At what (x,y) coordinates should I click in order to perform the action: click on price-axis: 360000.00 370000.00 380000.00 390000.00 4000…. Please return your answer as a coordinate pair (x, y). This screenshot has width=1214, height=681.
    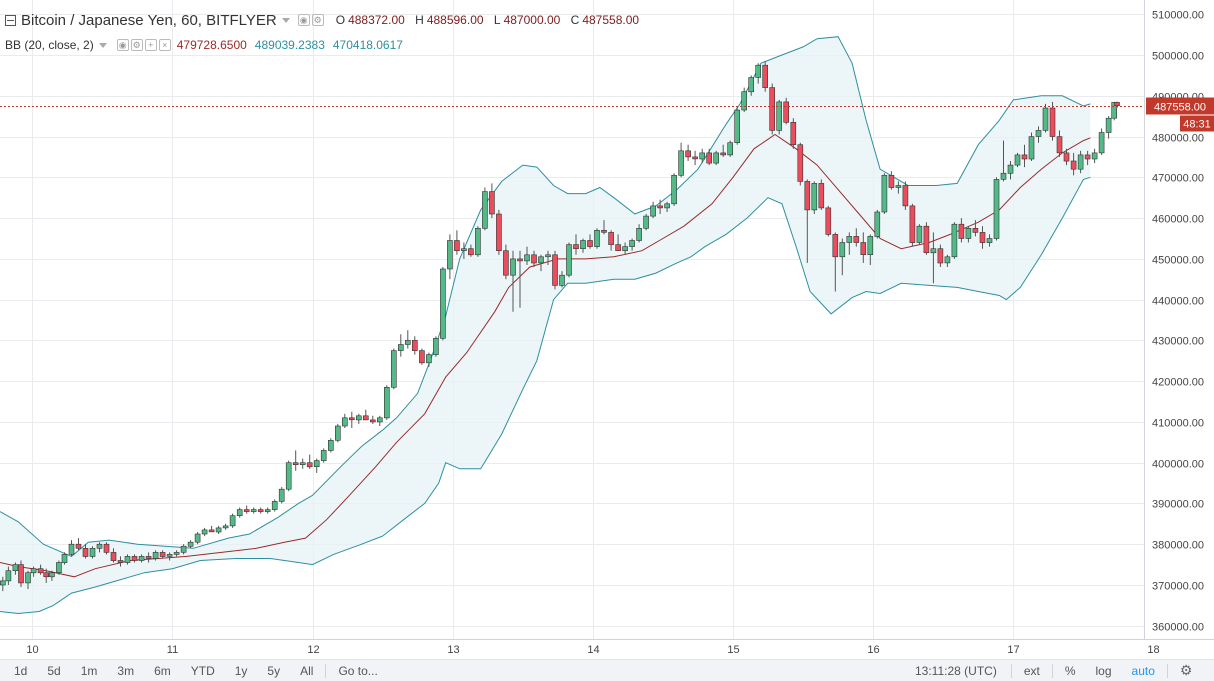
    Looking at the image, I should click on (1178, 322).